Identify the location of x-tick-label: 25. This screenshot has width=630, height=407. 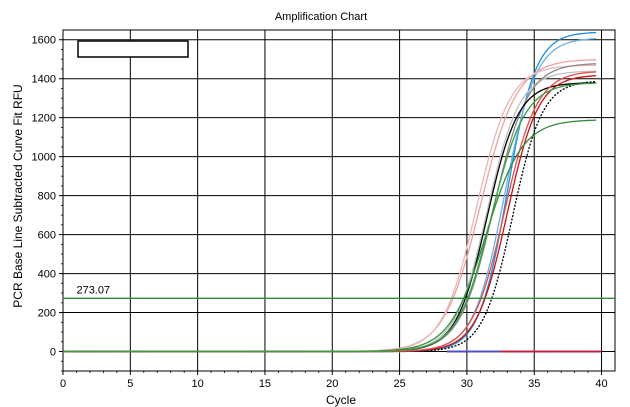
(399, 384).